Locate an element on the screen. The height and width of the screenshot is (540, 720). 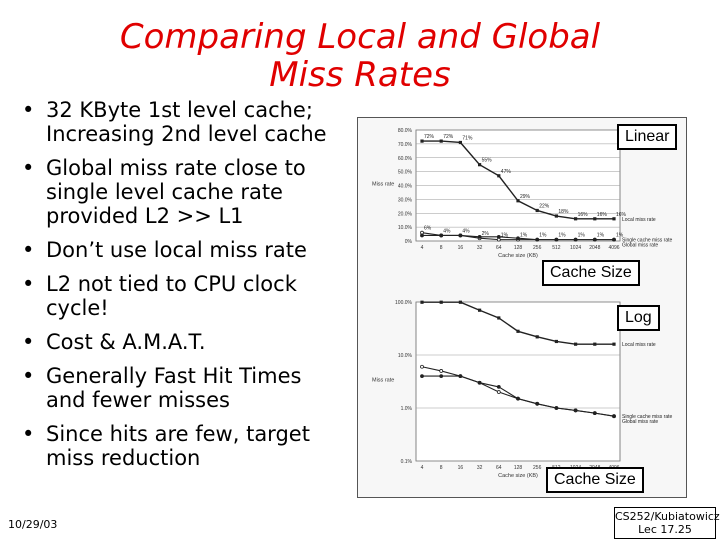
bullet-line: cycle! is located at coordinates (77, 308).